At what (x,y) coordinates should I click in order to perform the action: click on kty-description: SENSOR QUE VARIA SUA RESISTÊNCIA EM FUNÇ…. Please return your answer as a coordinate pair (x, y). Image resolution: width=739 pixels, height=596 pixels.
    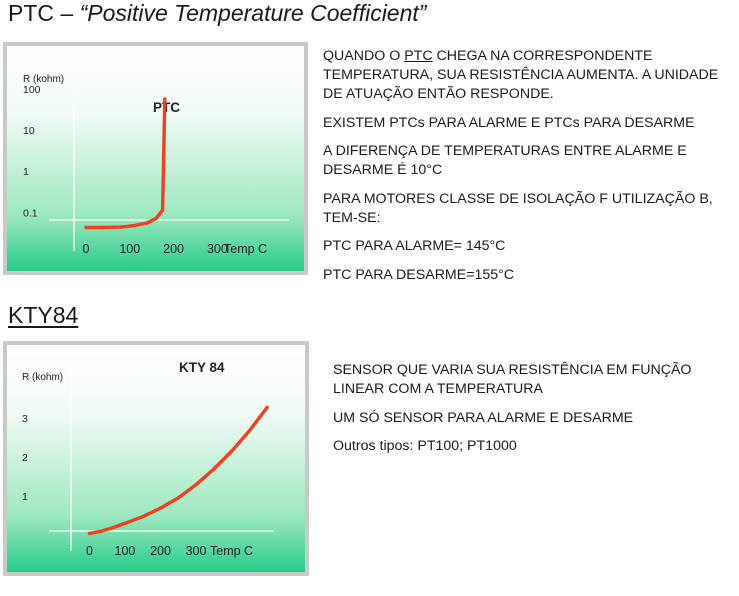
    Looking at the image, I should click on (533, 413).